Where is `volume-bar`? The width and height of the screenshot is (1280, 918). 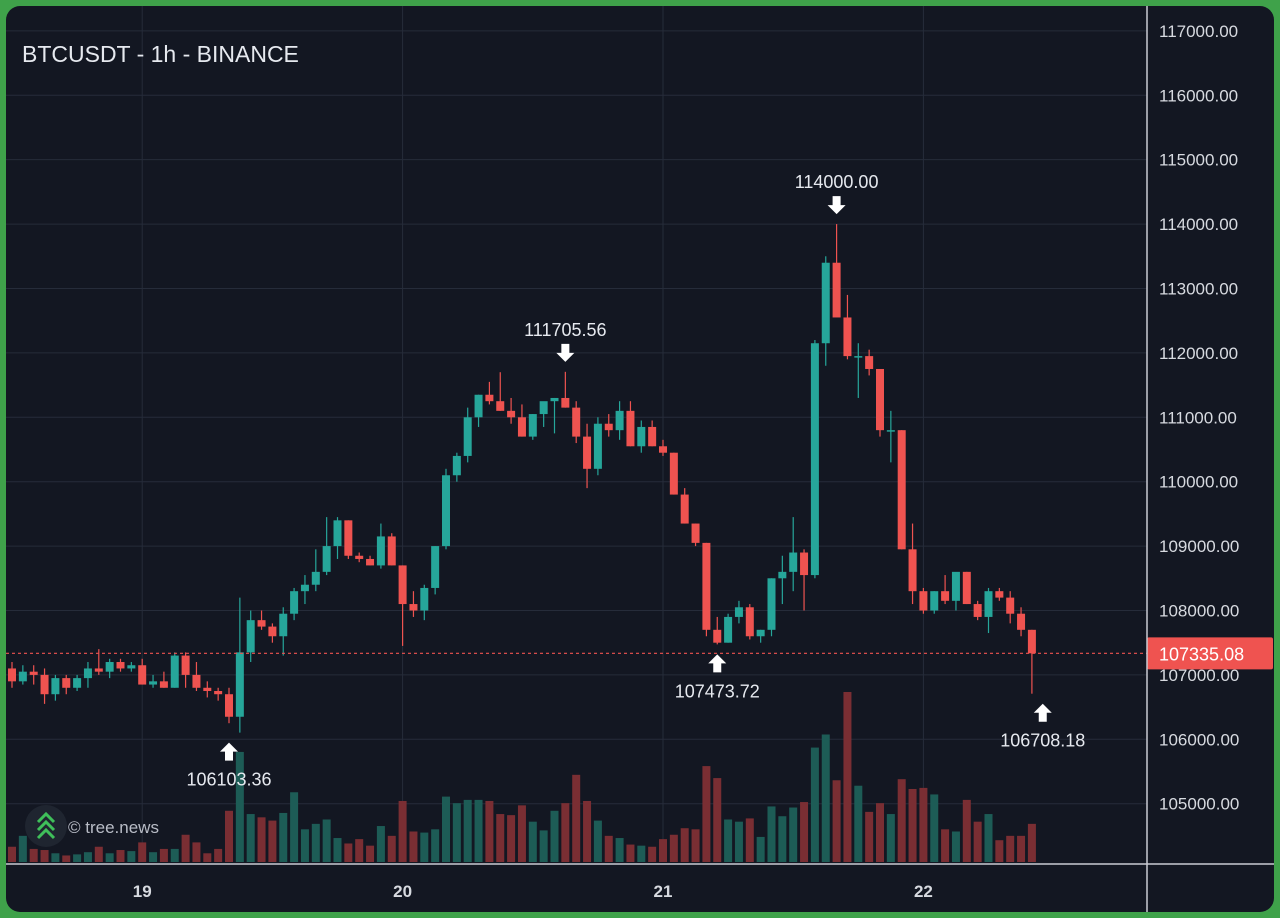 volume-bar is located at coordinates (163, 855).